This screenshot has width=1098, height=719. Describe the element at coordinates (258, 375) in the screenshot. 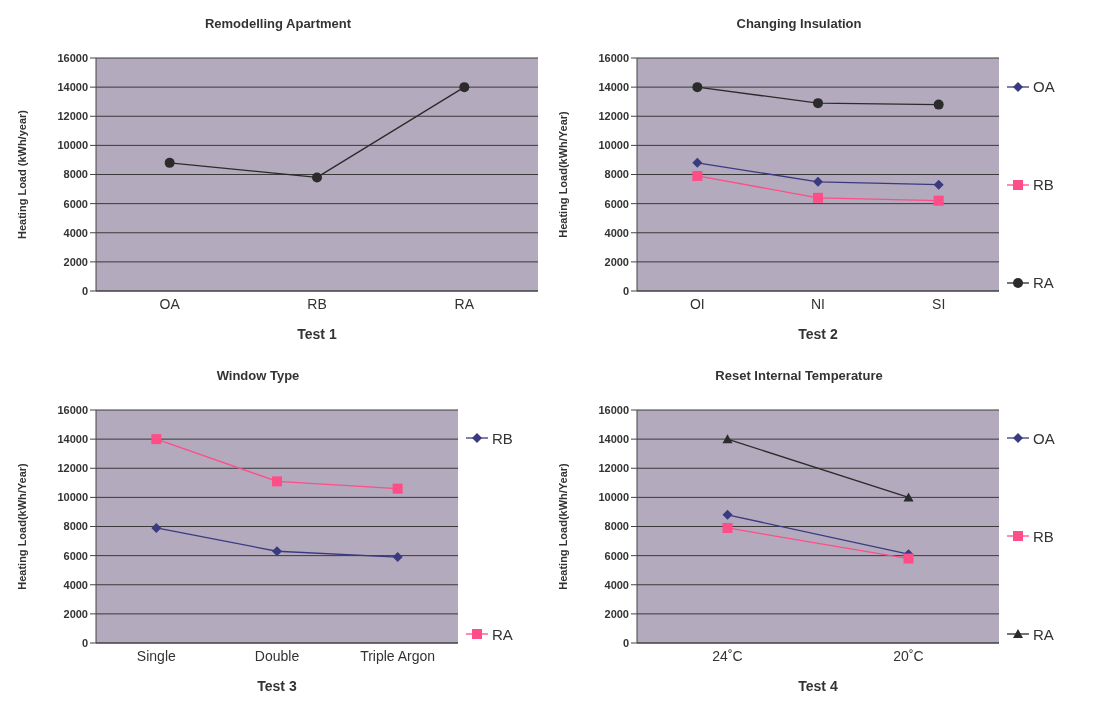

I see `chart-title: Window Type` at that location.